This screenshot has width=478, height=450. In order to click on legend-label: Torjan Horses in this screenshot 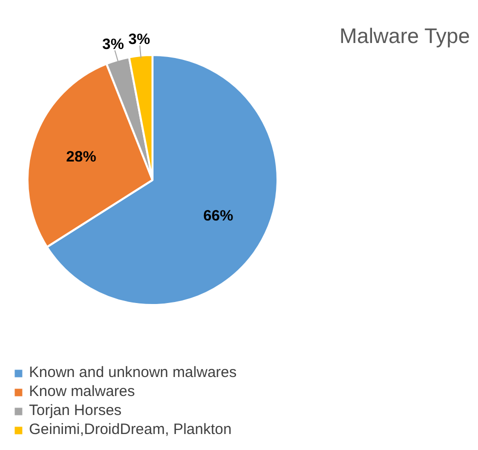, I will do `click(75, 410)`.